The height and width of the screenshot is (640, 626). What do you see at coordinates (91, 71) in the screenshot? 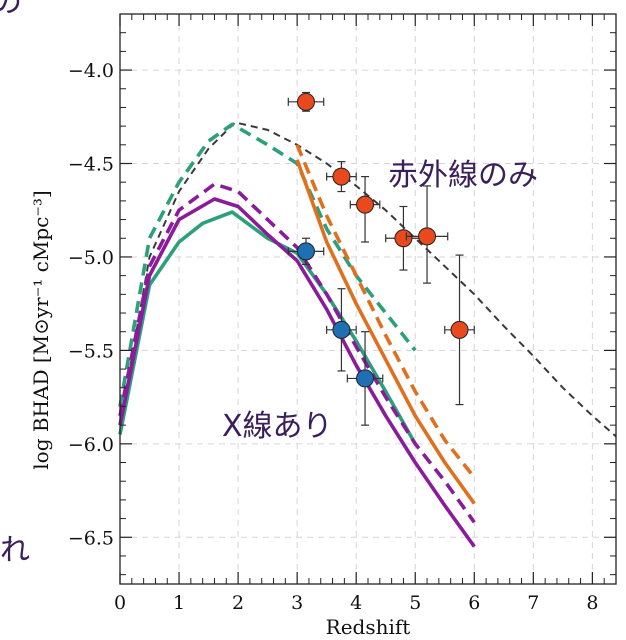
I see `y-tick-label: −4.0` at bounding box center [91, 71].